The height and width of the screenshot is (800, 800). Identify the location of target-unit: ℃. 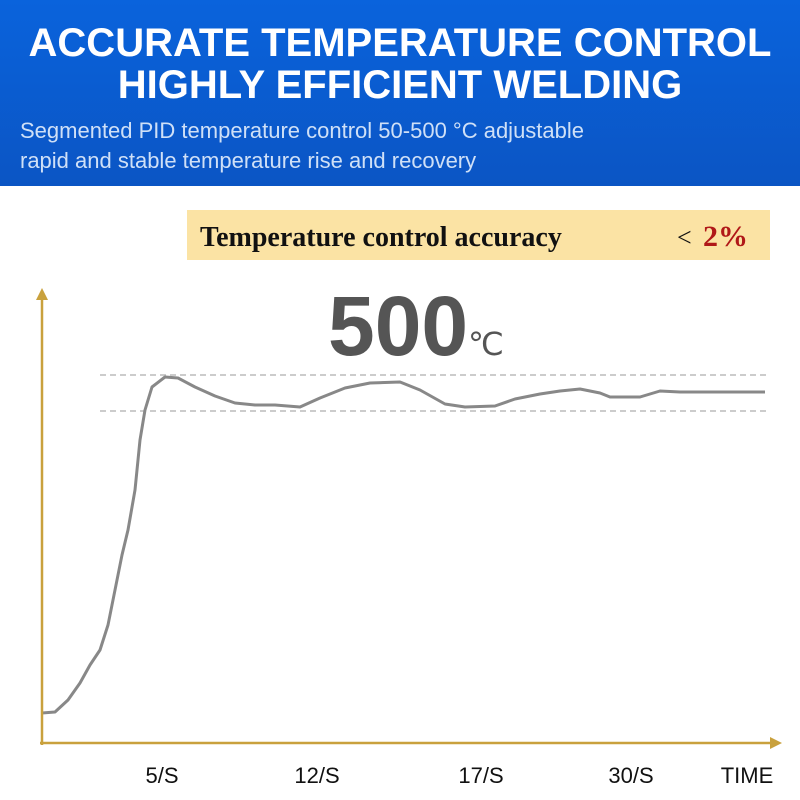
(486, 344).